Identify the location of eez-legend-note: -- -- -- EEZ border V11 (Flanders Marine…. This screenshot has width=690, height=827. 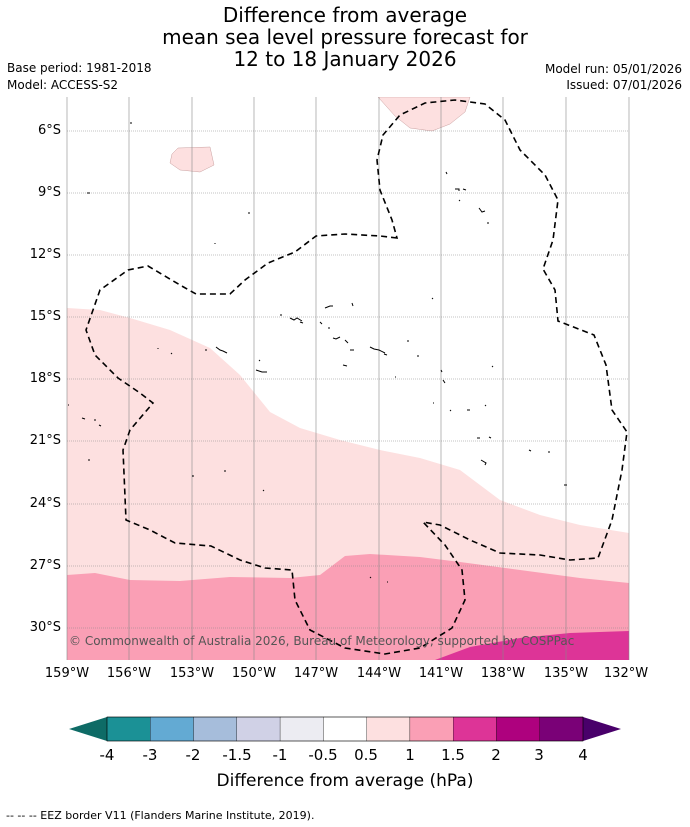
(160, 815).